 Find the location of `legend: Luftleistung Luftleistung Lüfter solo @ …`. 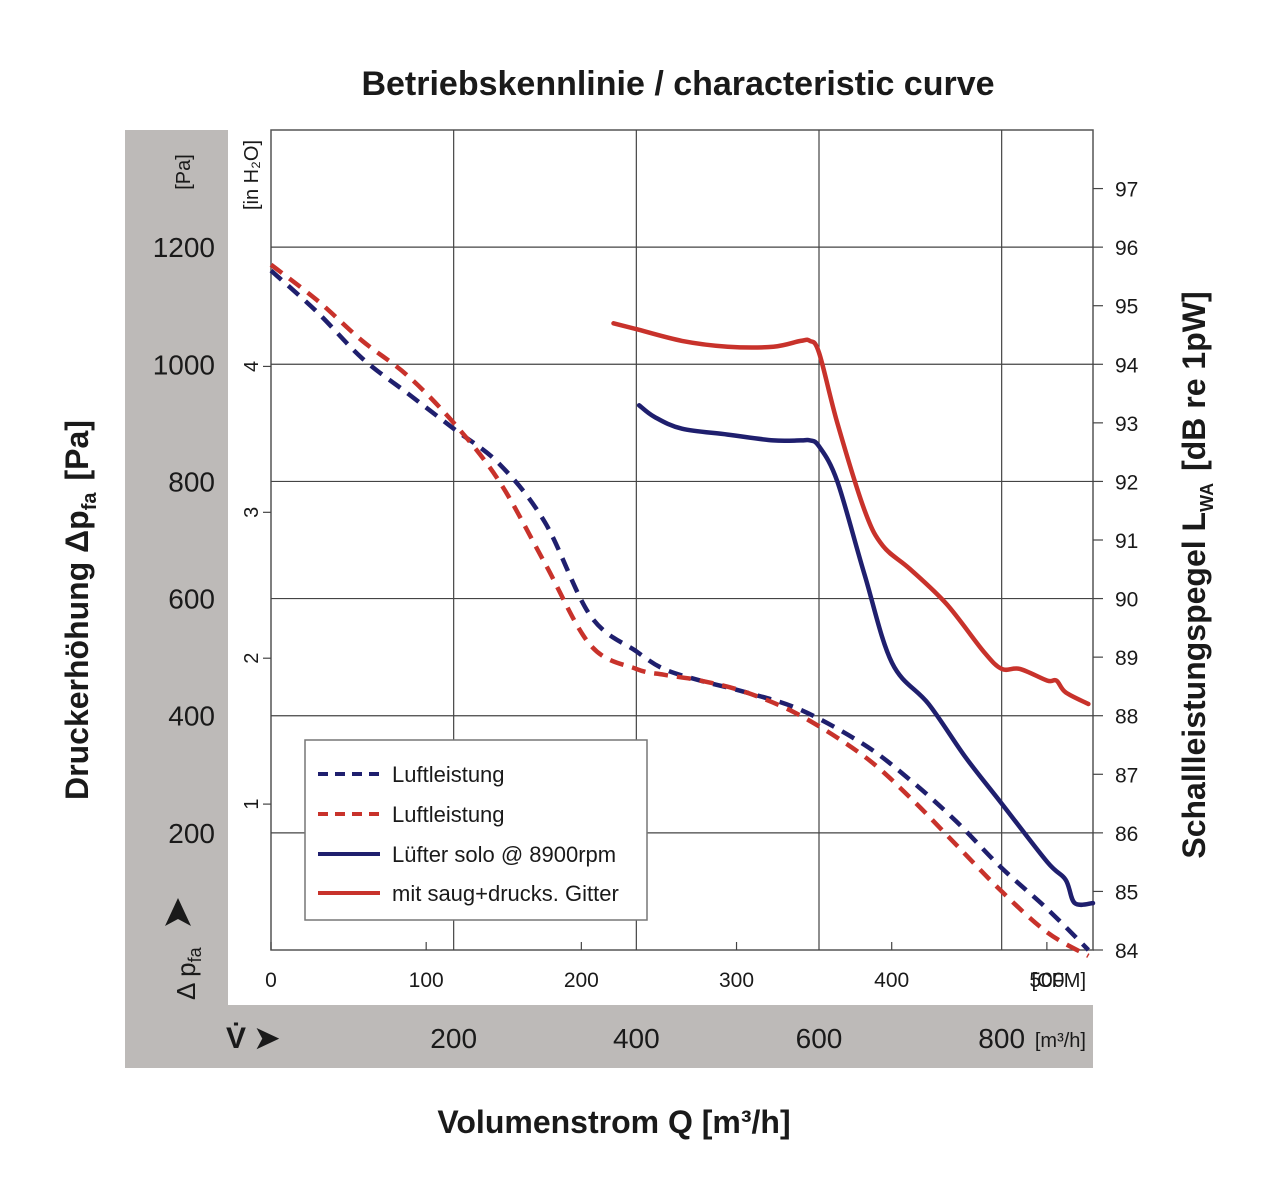

legend: Luftleistung Luftleistung Lüfter solo @ … is located at coordinates (476, 830).